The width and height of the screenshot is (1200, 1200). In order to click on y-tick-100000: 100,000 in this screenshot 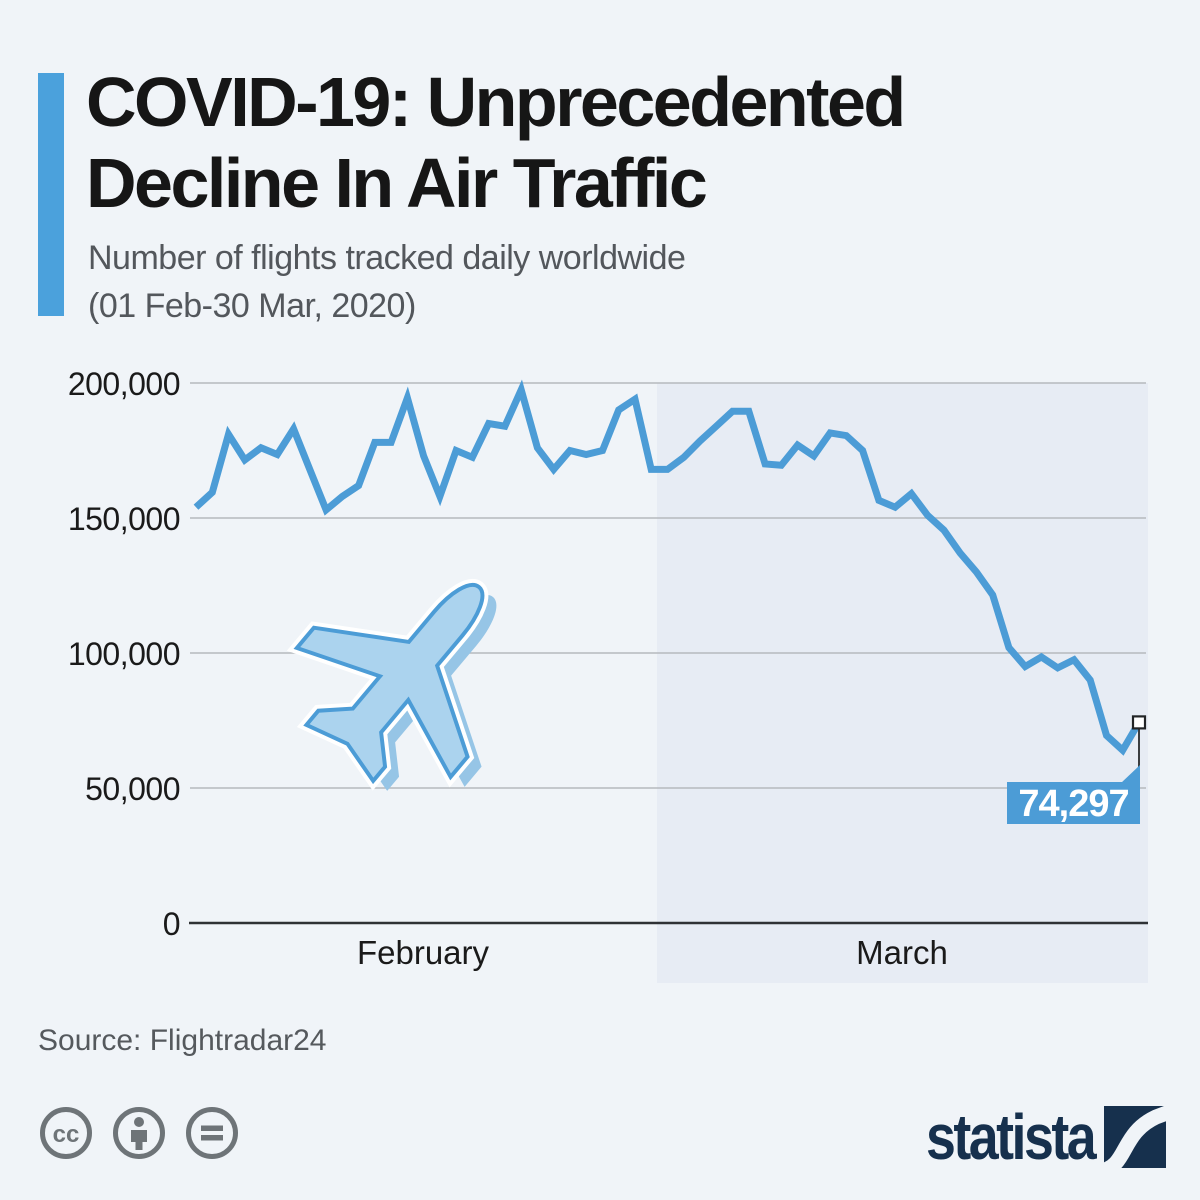, I will do `click(124, 654)`.